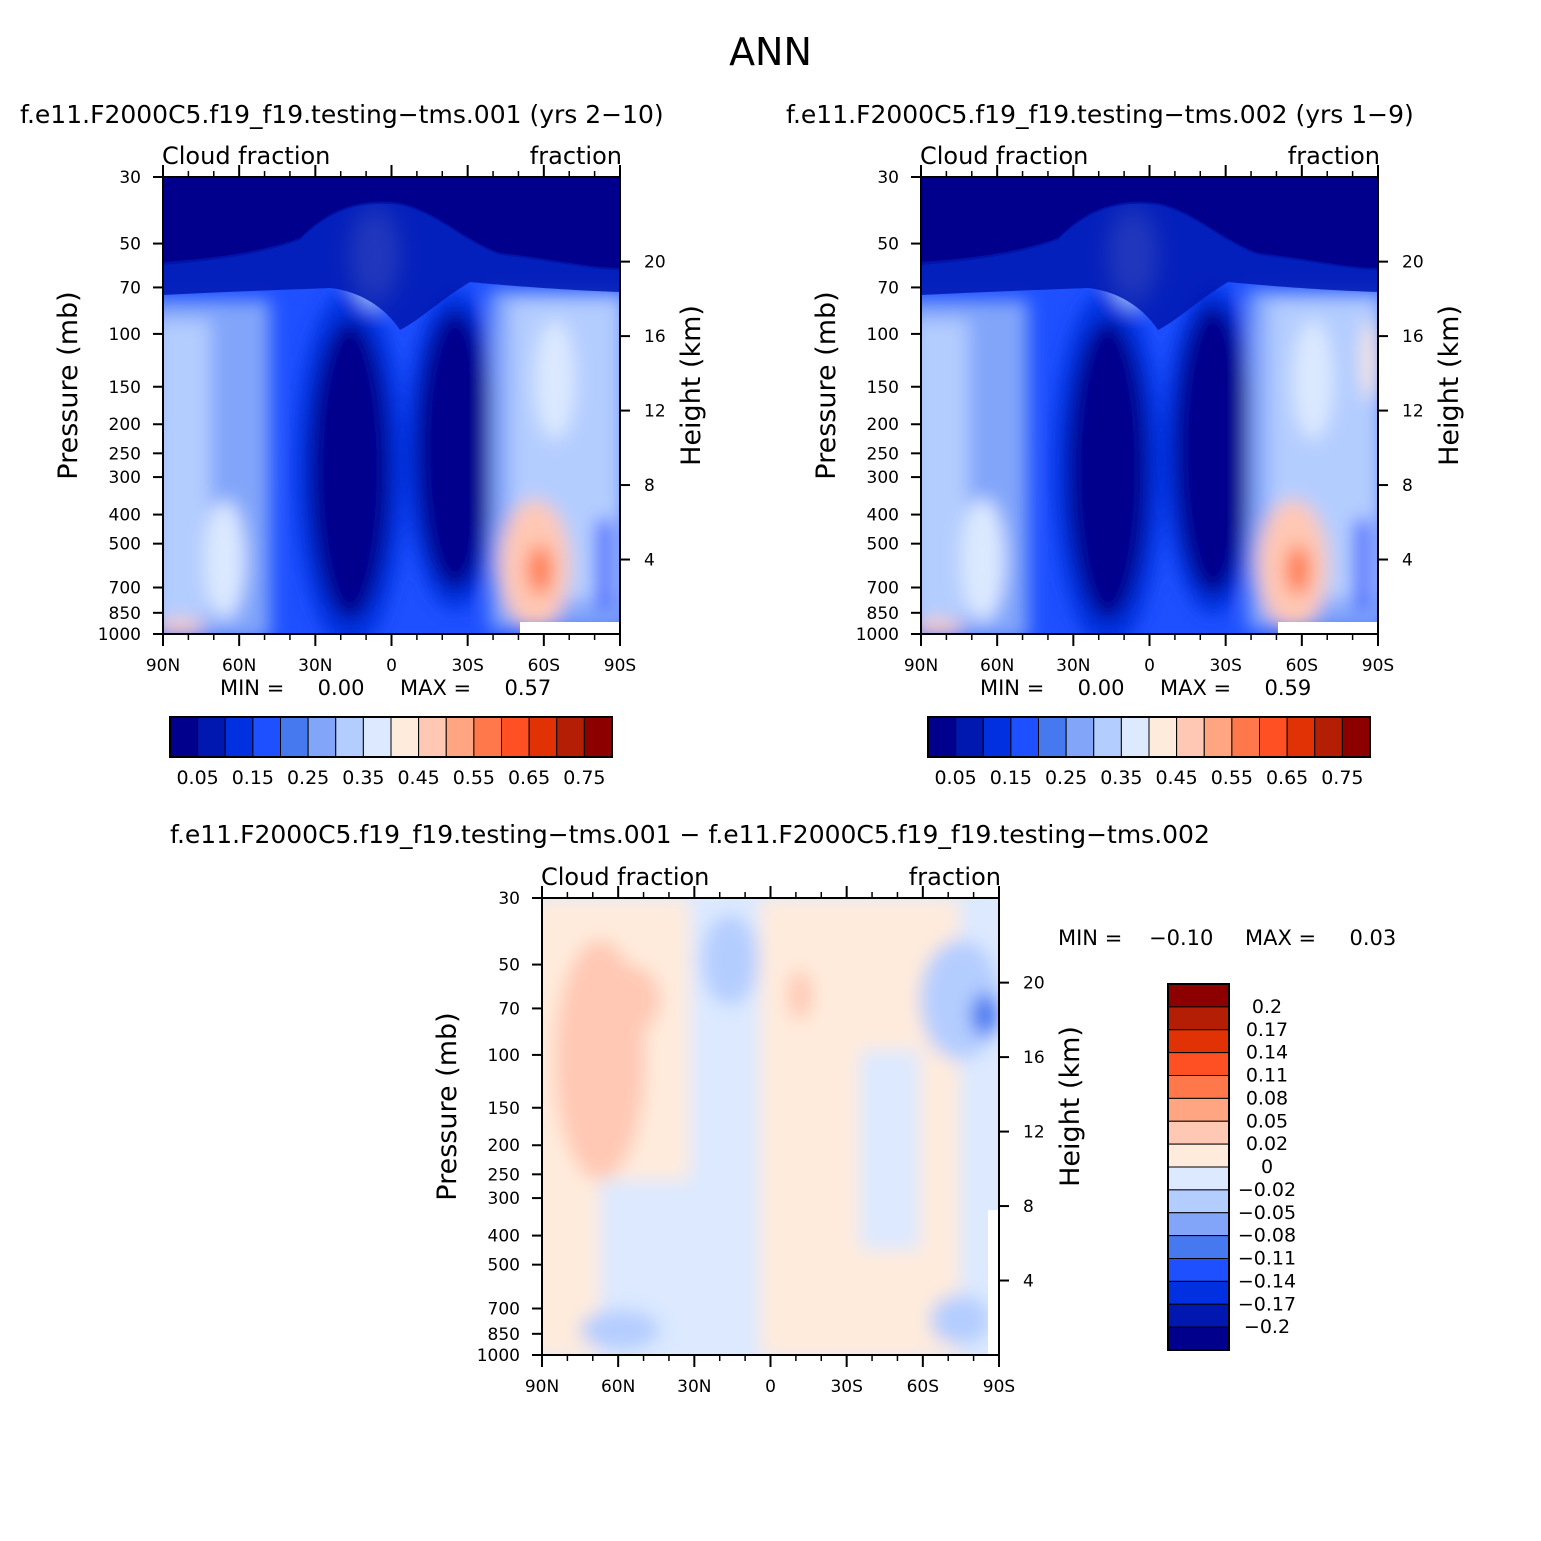  Describe the element at coordinates (1267, 1121) in the screenshot. I see `colorbar-label: 0.05` at that location.